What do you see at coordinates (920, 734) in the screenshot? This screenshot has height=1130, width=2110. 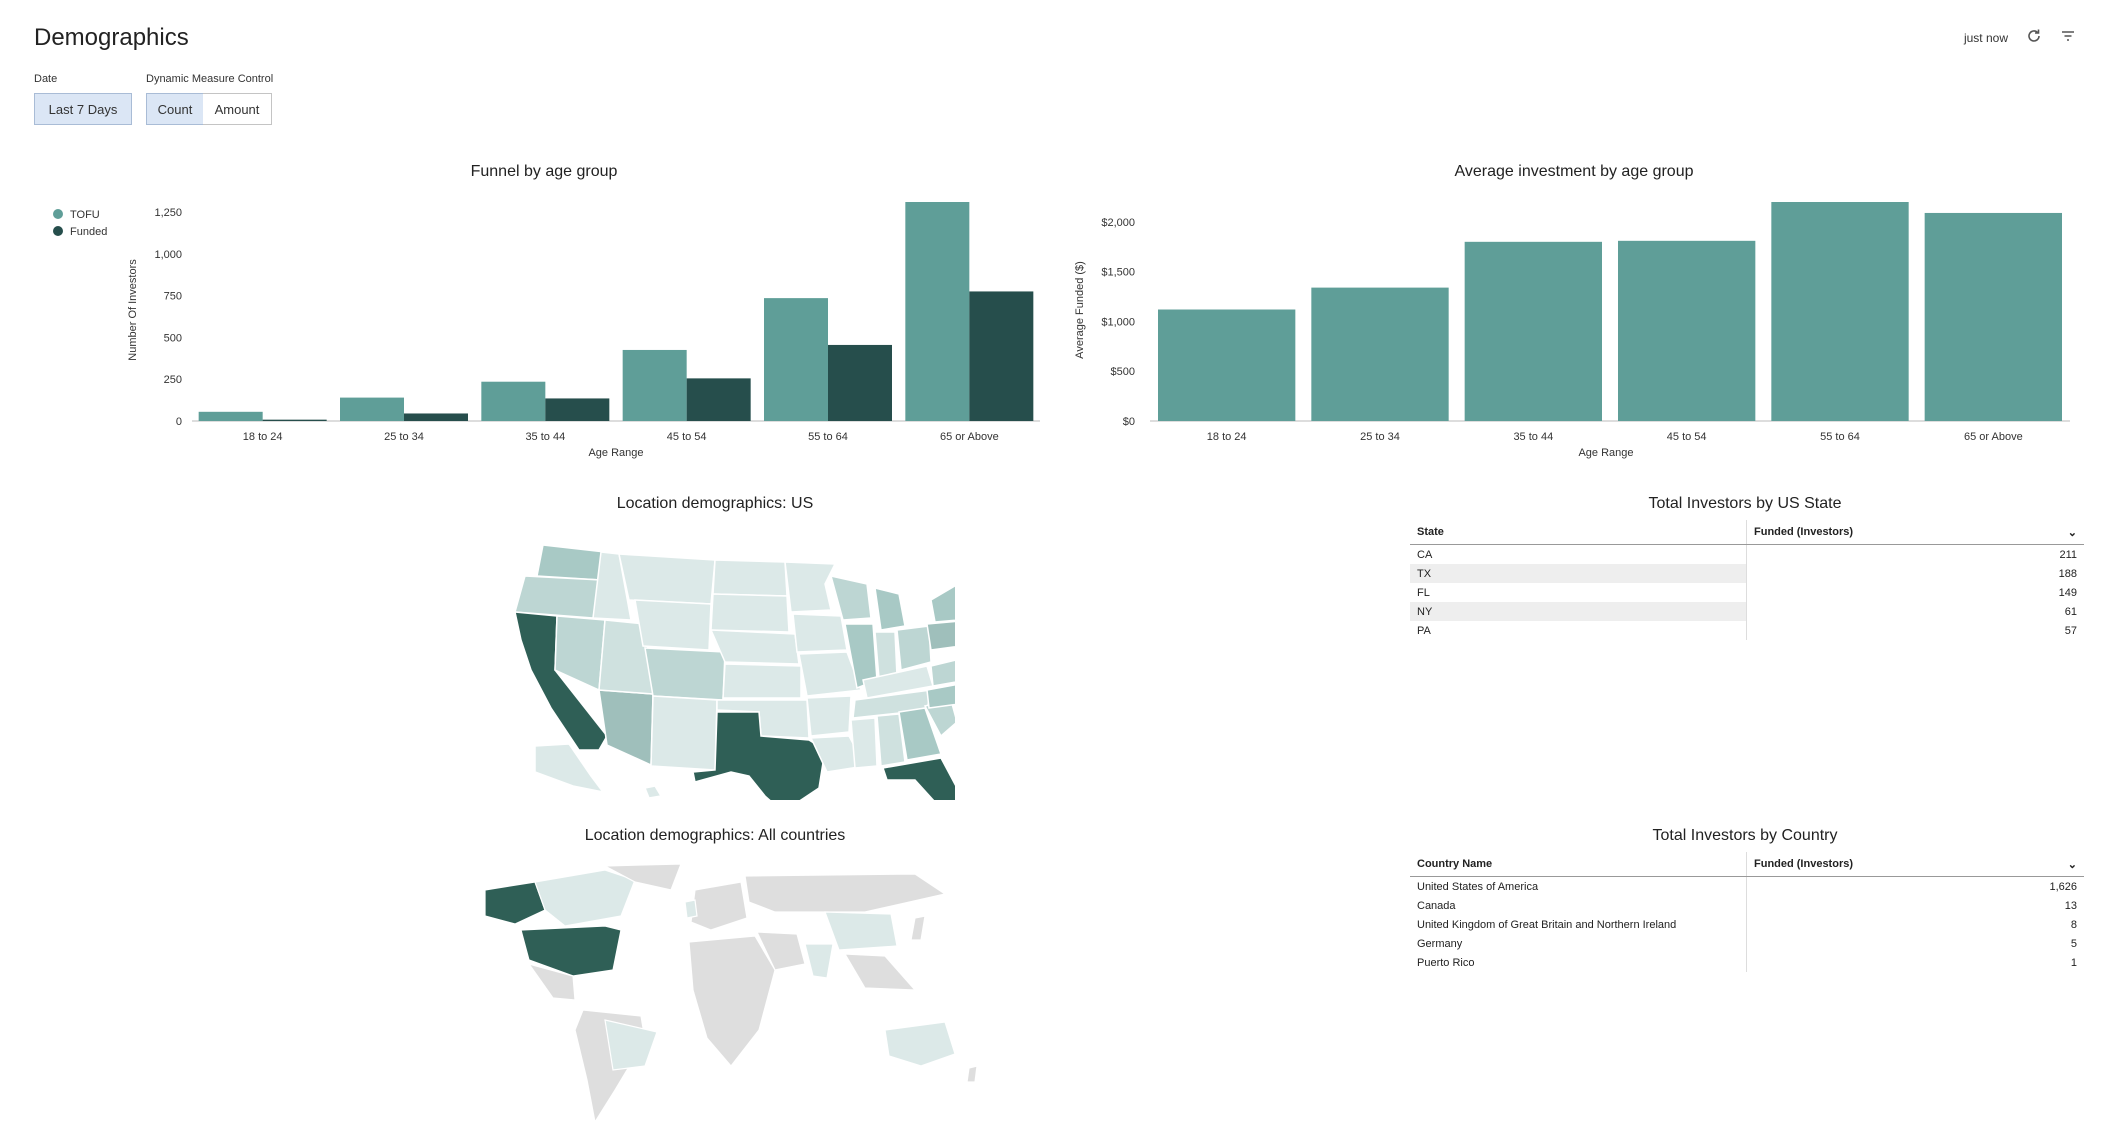 I see `state-ga` at bounding box center [920, 734].